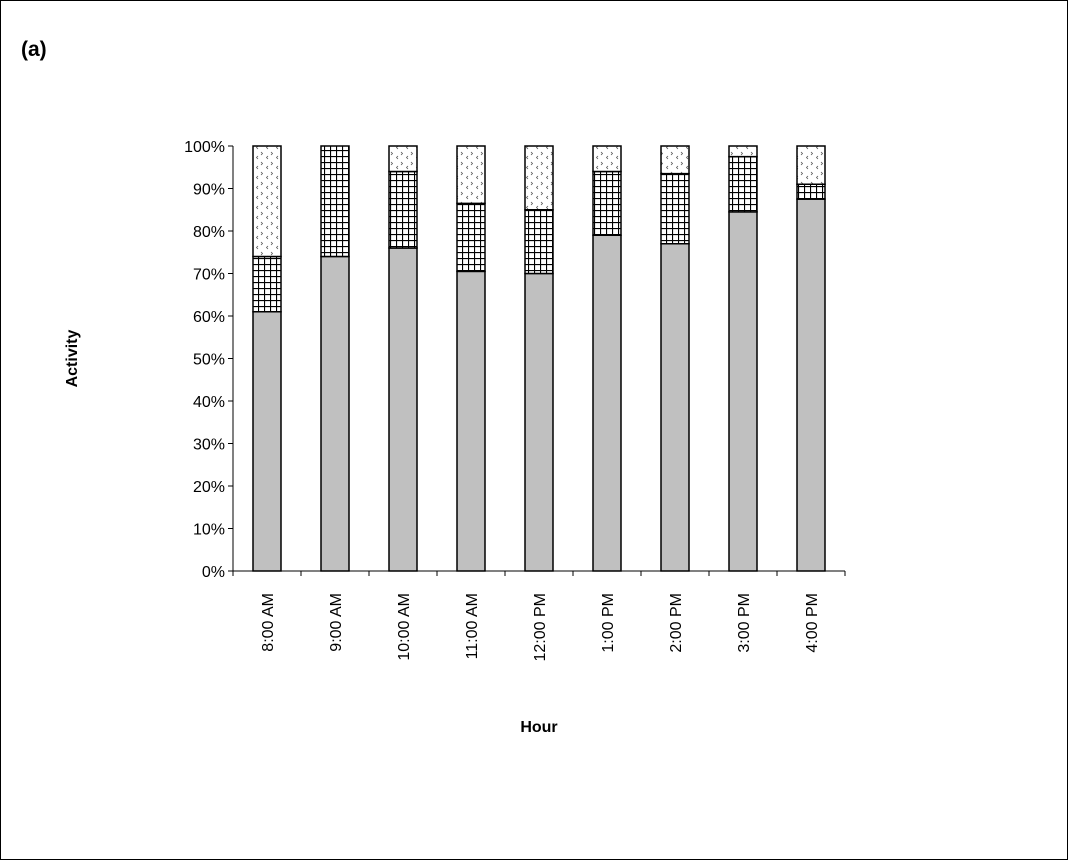  Describe the element at coordinates (209, 530) in the screenshot. I see `y-tick-label: 10%` at that location.